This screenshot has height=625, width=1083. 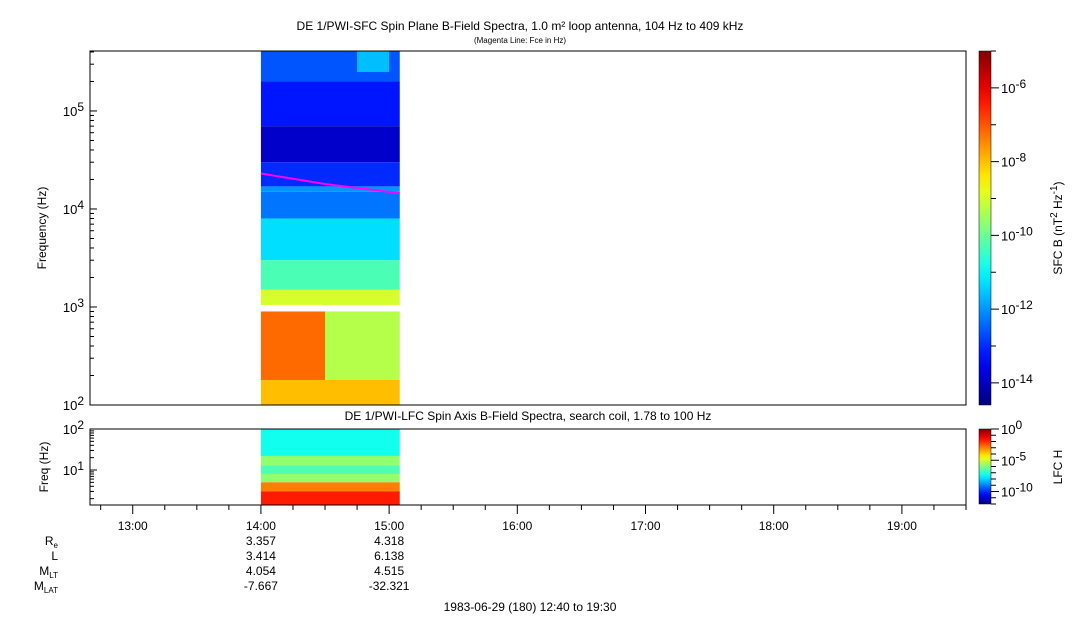 What do you see at coordinates (1057, 227) in the screenshot?
I see `colorbar-label: SFC B (nT2 Hz-1)` at bounding box center [1057, 227].